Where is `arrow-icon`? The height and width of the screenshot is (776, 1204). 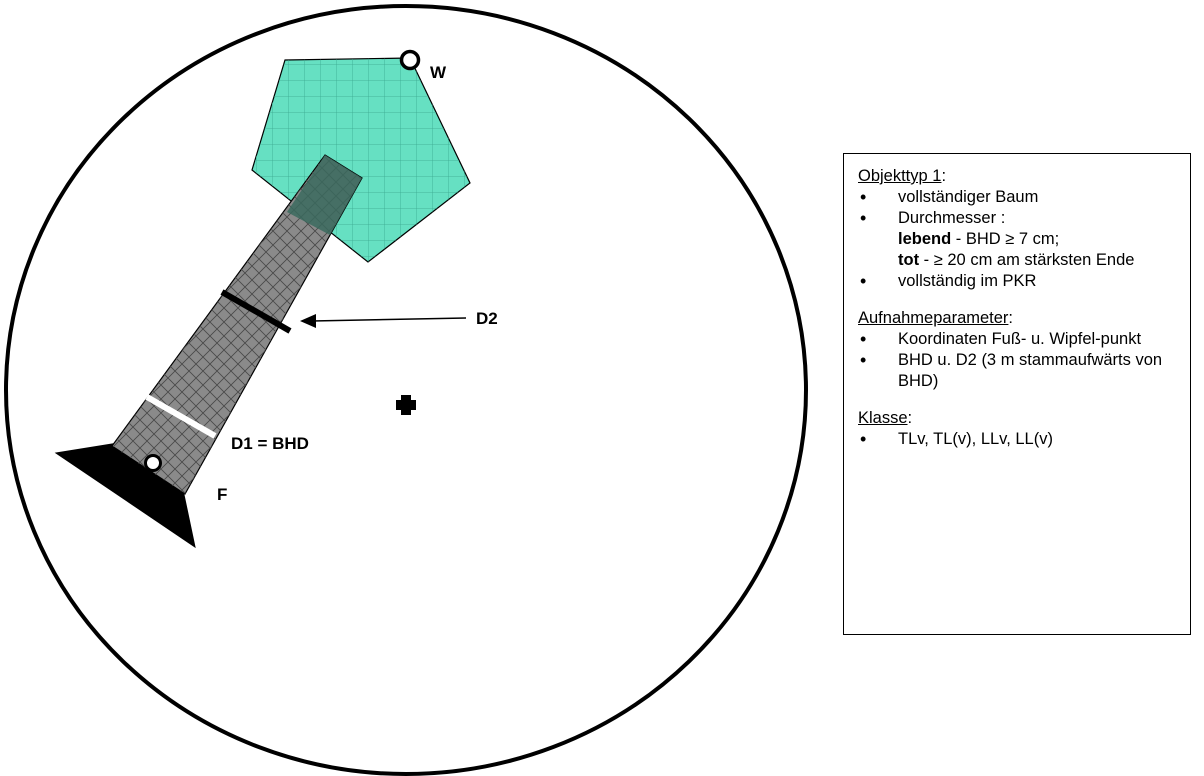
arrow-icon is located at coordinates (308, 321).